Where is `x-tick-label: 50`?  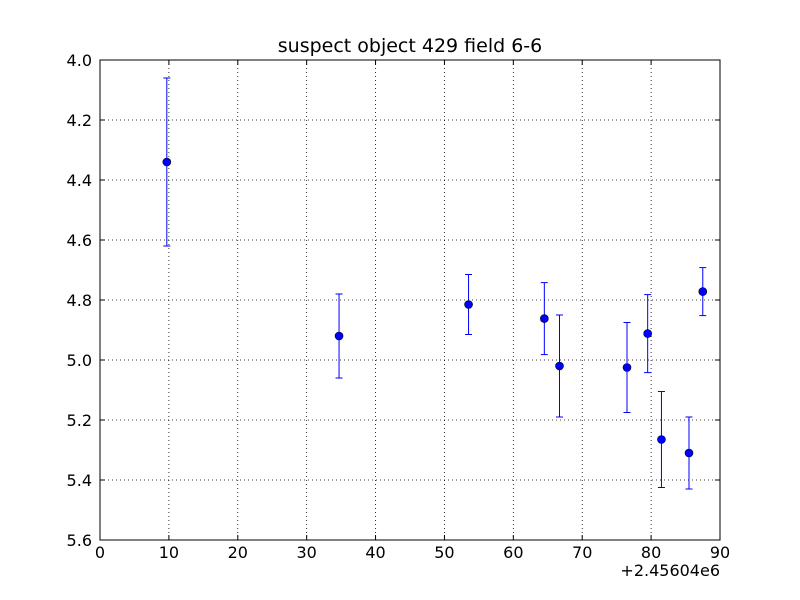 x-tick-label: 50 is located at coordinates (444, 552).